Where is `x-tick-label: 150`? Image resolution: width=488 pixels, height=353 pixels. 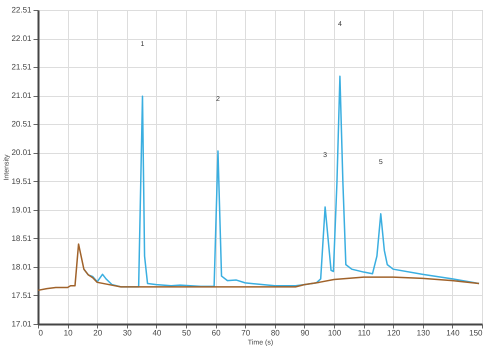 x-tick-label: 150 is located at coordinates (476, 333).